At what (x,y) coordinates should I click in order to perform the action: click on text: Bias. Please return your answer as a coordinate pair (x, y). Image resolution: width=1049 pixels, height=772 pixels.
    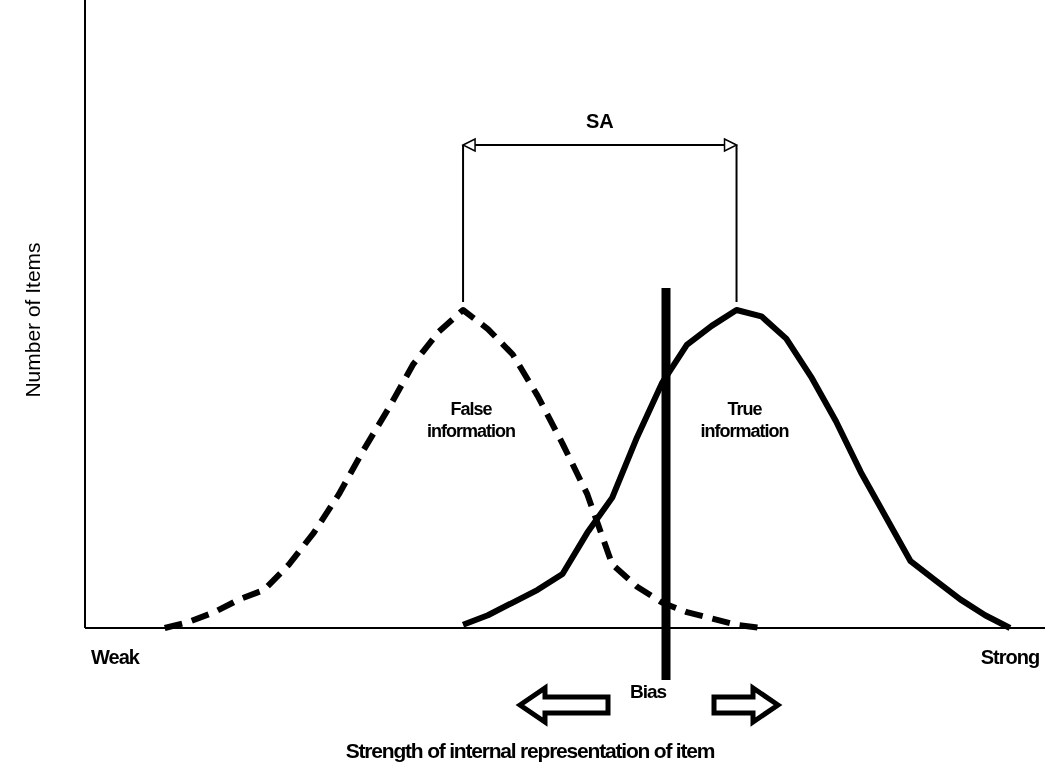
    Looking at the image, I should click on (648, 691).